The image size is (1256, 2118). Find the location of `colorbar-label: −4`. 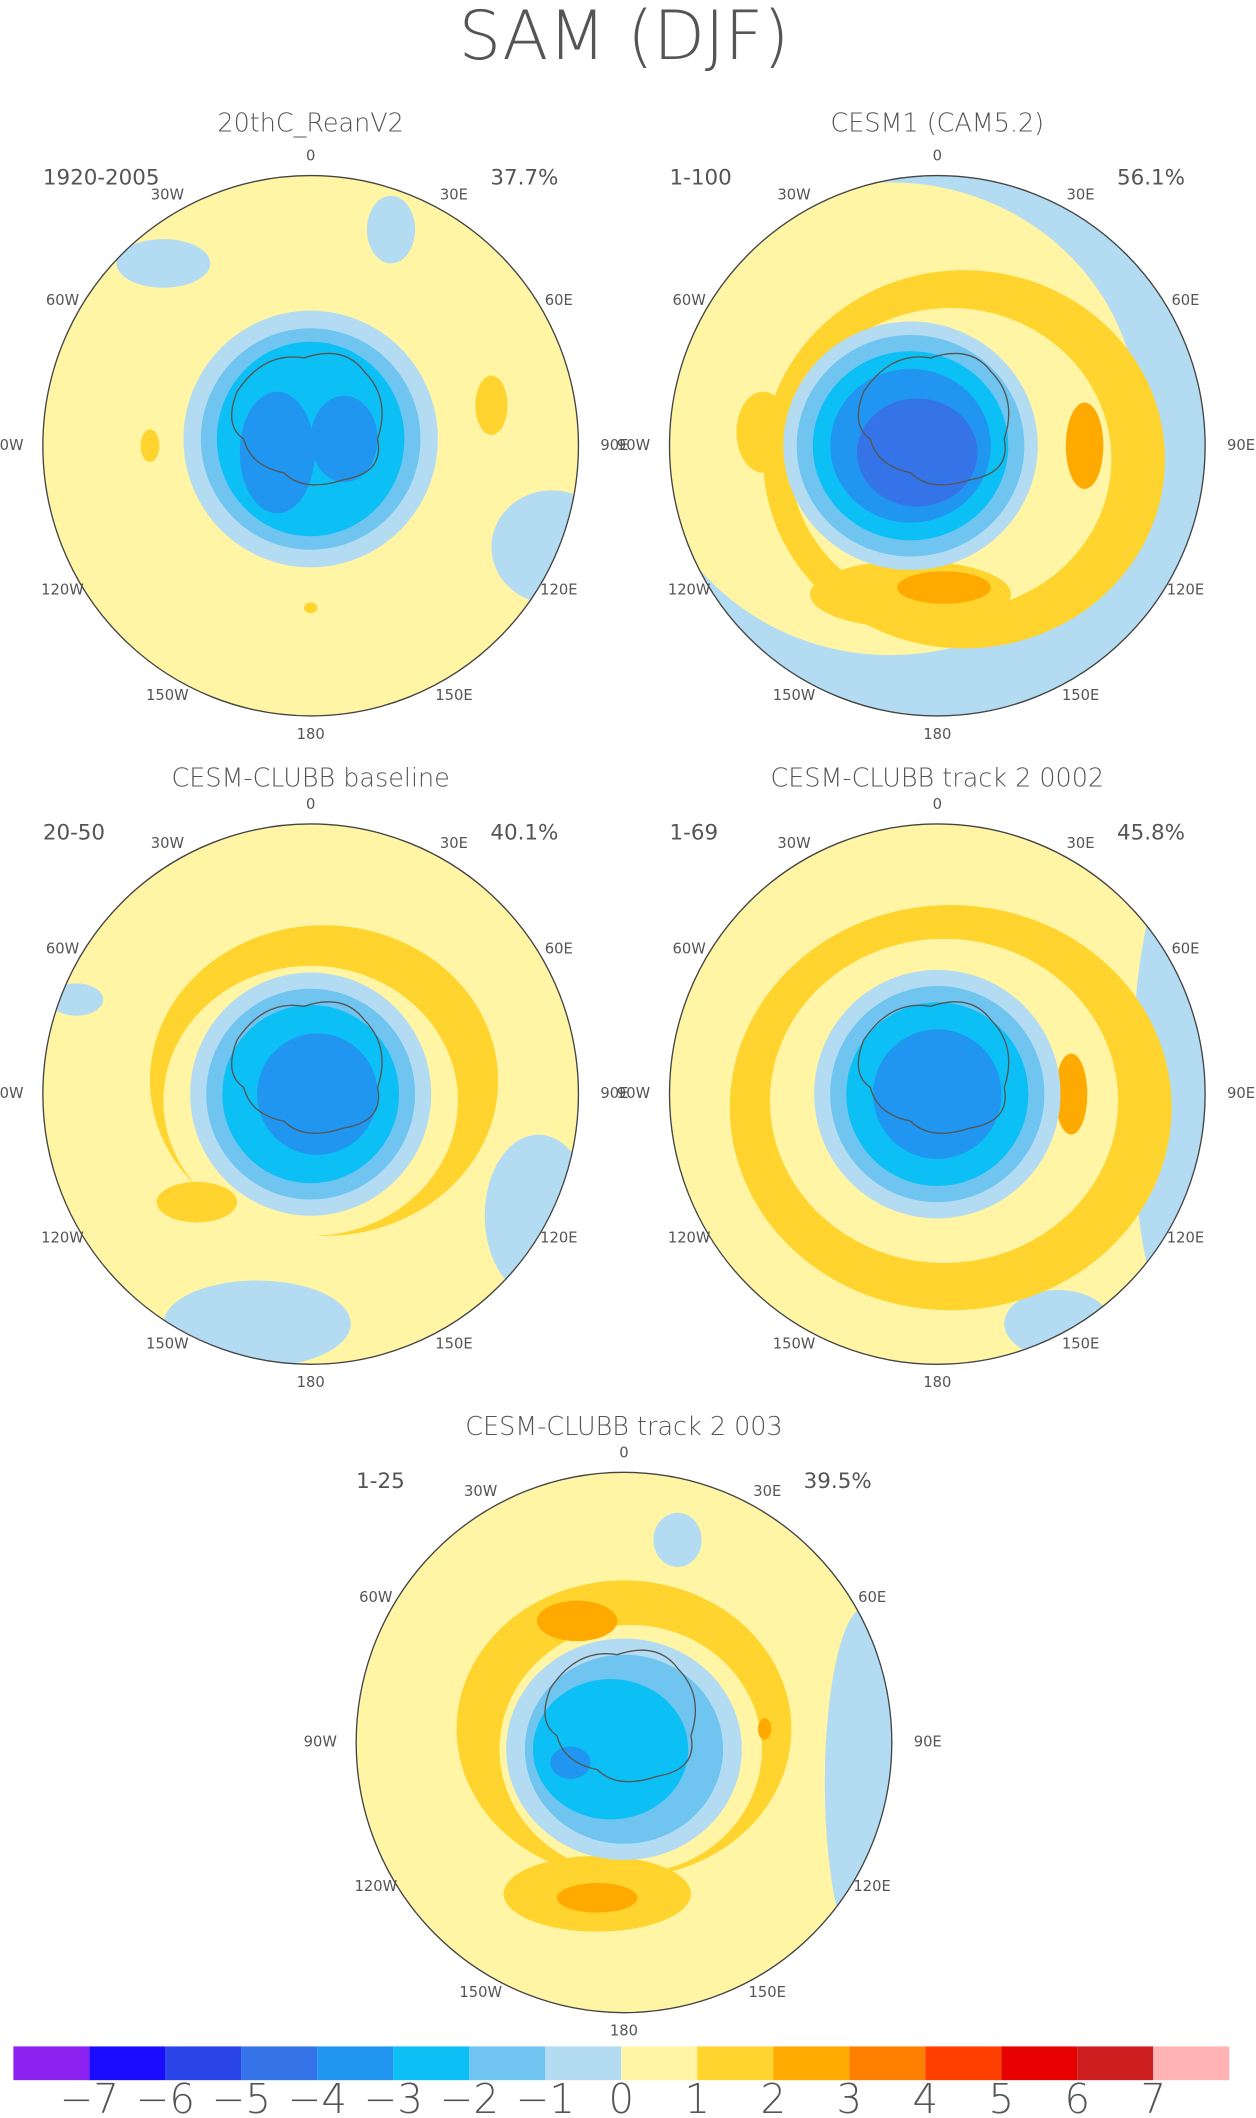

colorbar-label: −4 is located at coordinates (317, 2097).